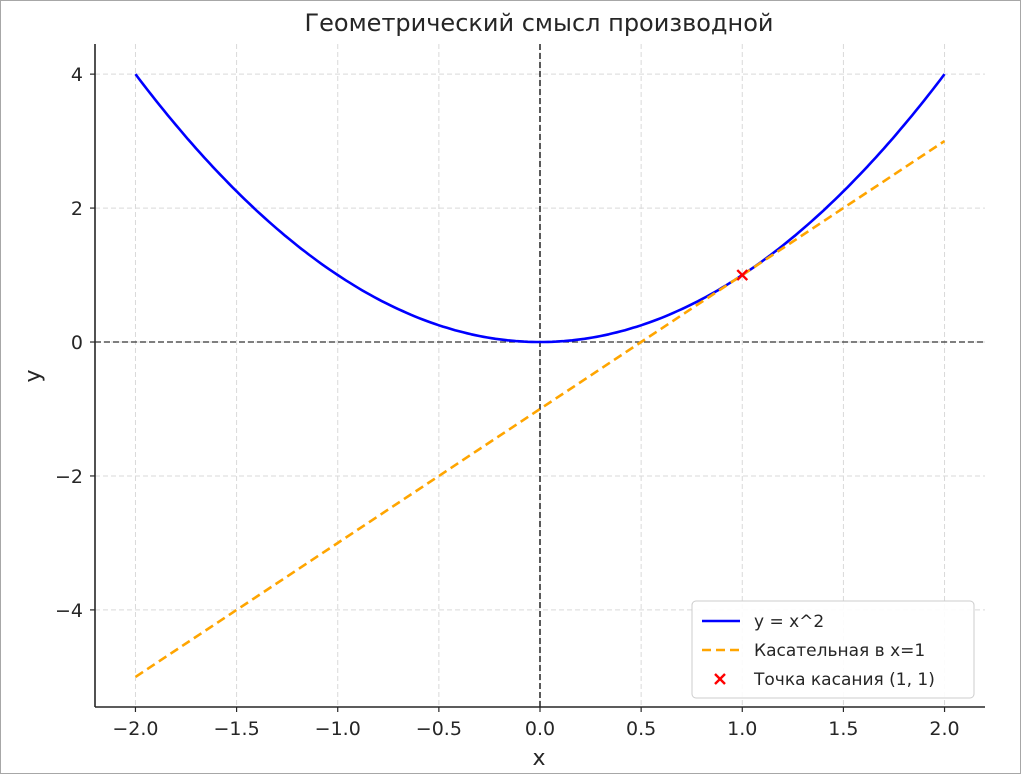 The height and width of the screenshot is (774, 1021). Describe the element at coordinates (338, 729) in the screenshot. I see `x-tick-label: −1.0` at that location.